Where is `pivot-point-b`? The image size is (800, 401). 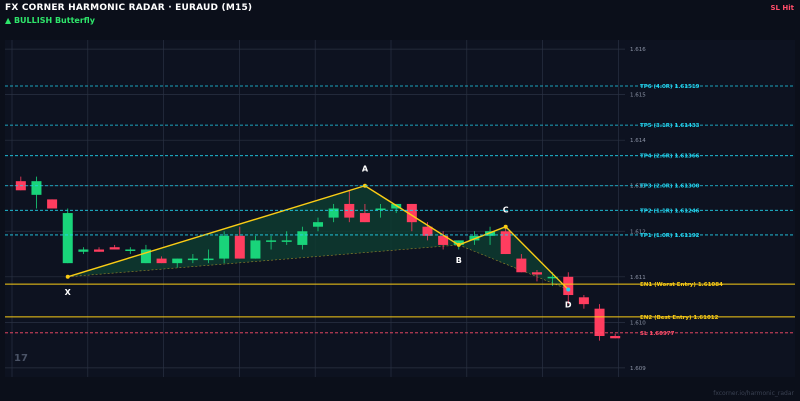 pivot-point-b is located at coordinates (458, 244).